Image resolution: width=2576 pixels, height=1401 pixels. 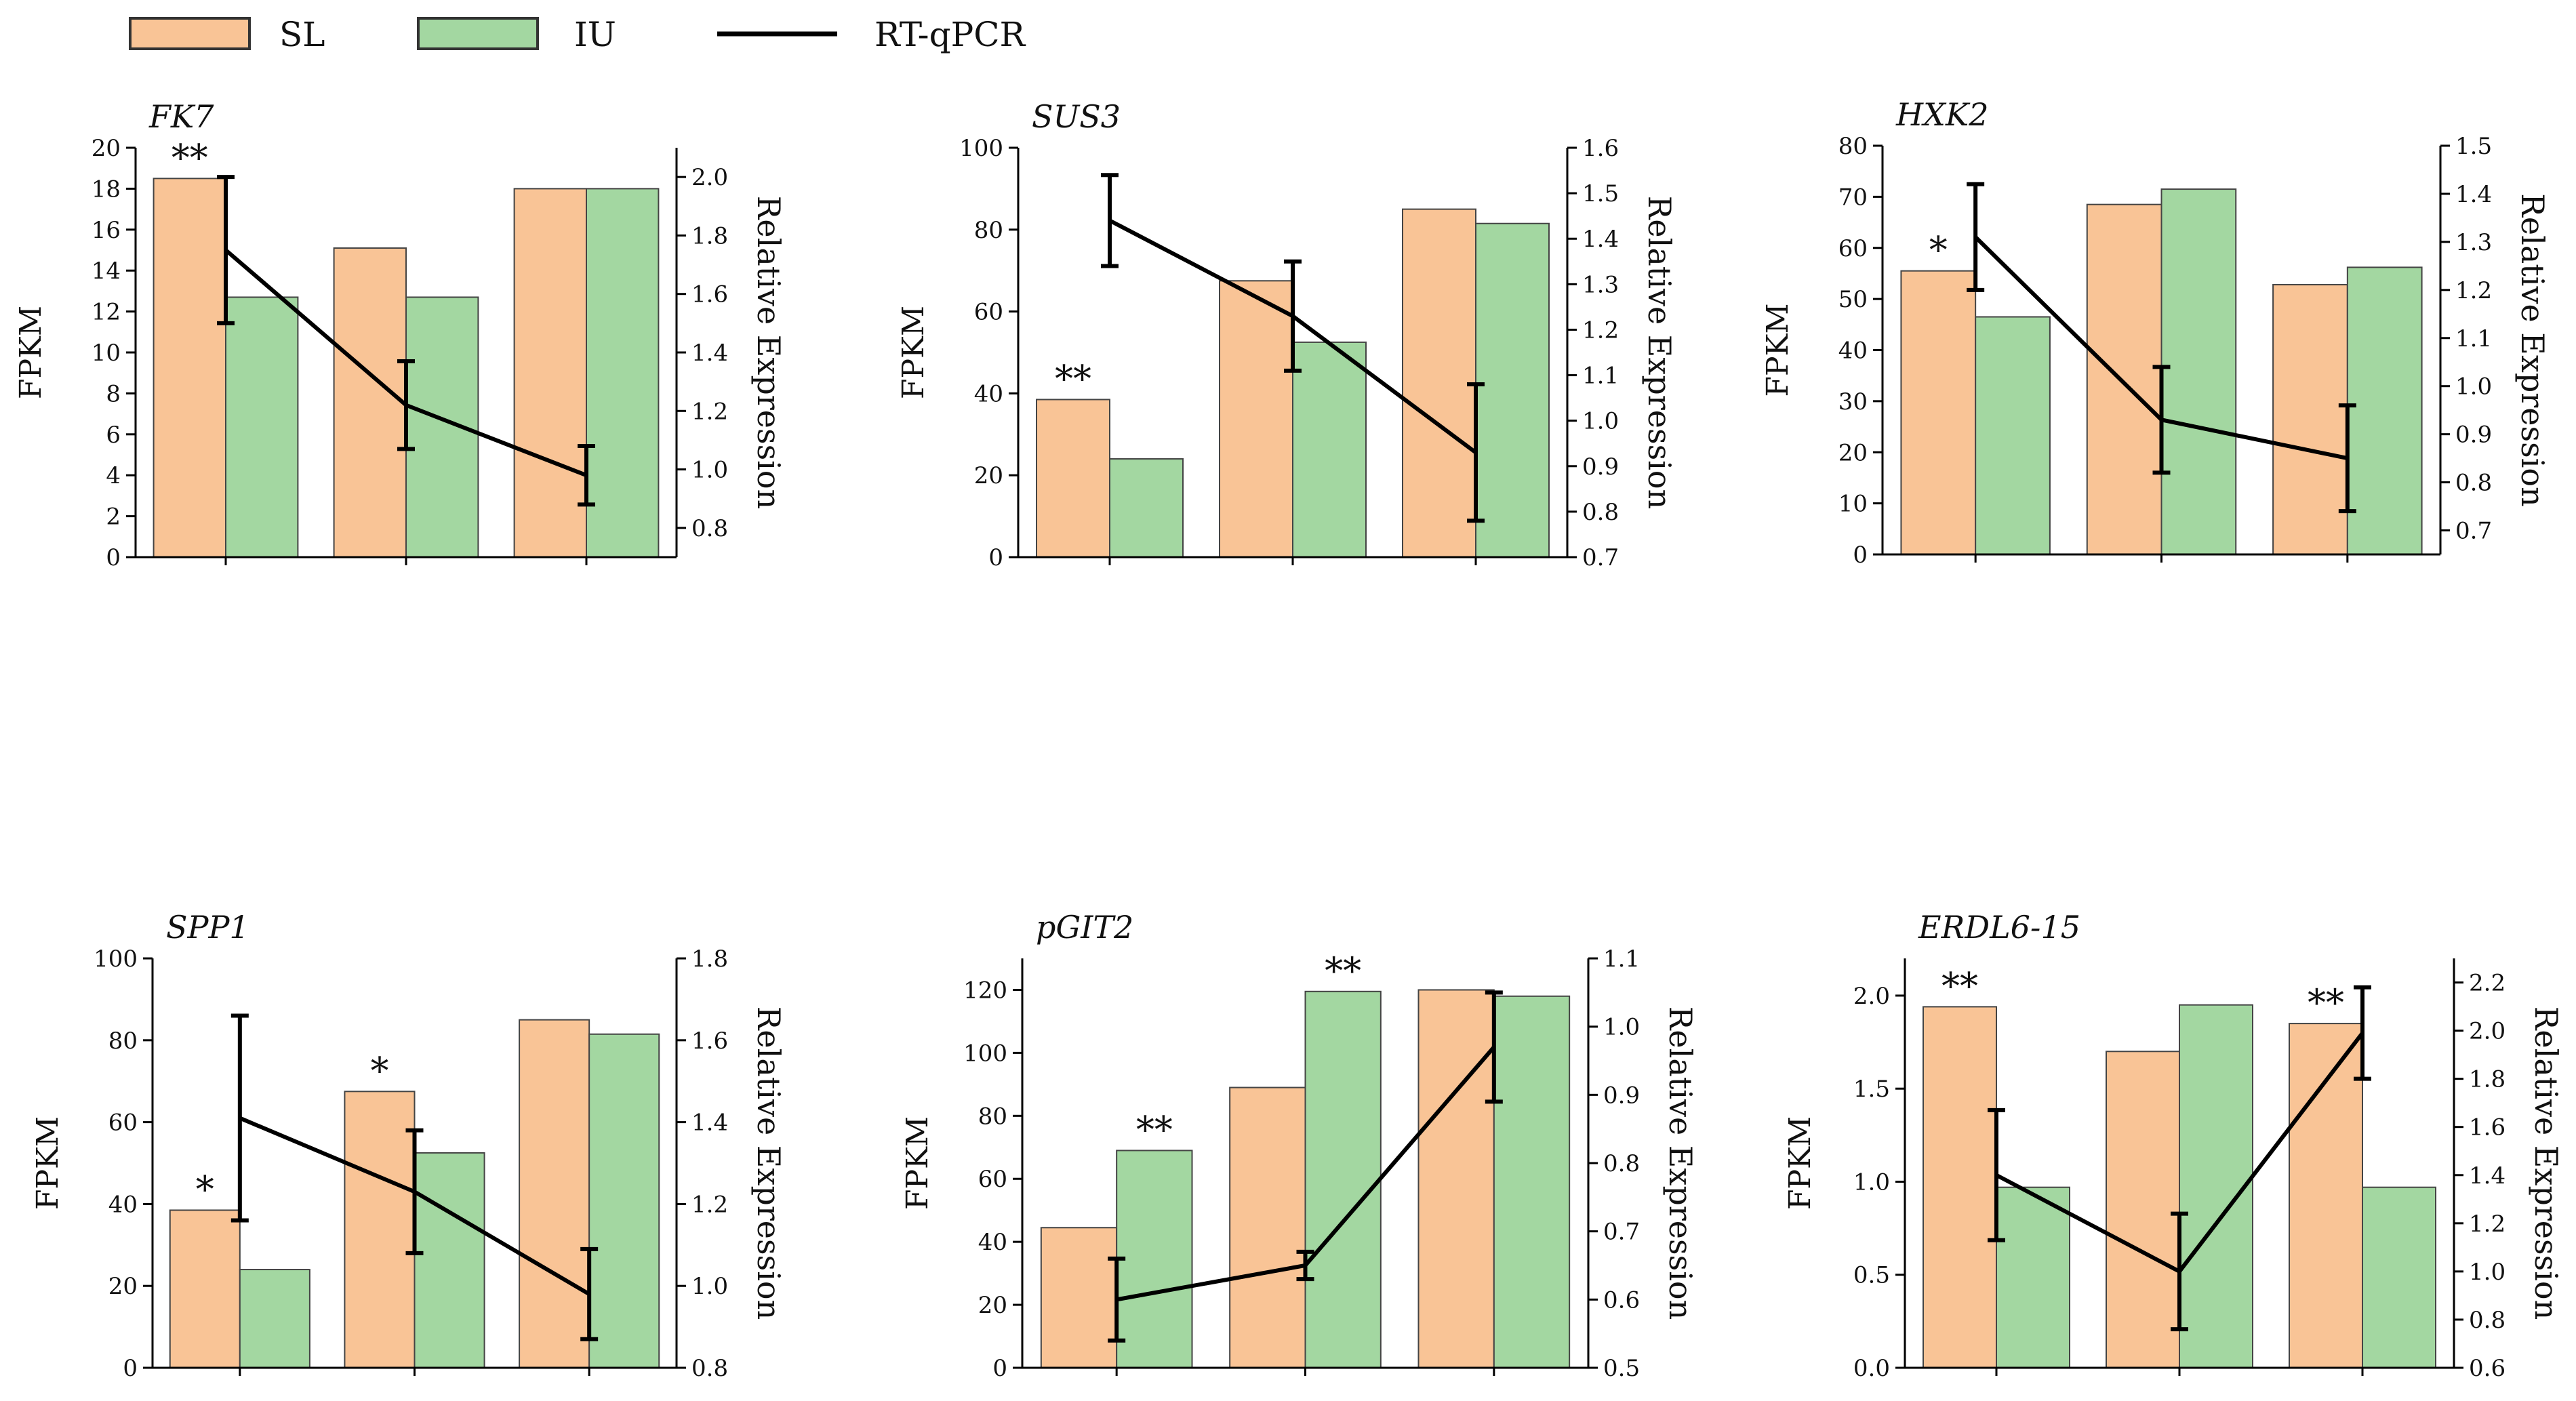 What do you see at coordinates (478, 33) in the screenshot?
I see `legend-swatch-iu` at bounding box center [478, 33].